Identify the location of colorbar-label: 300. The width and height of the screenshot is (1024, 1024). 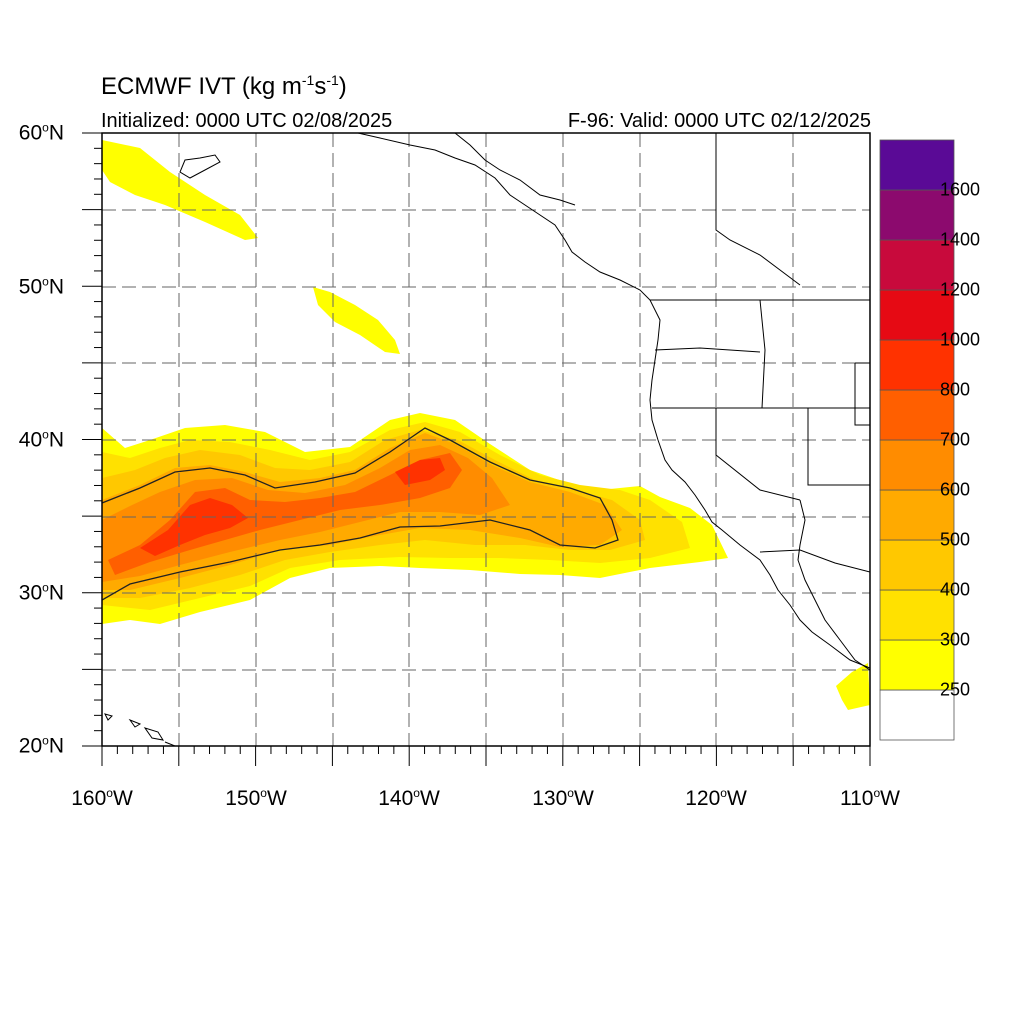
(955, 639).